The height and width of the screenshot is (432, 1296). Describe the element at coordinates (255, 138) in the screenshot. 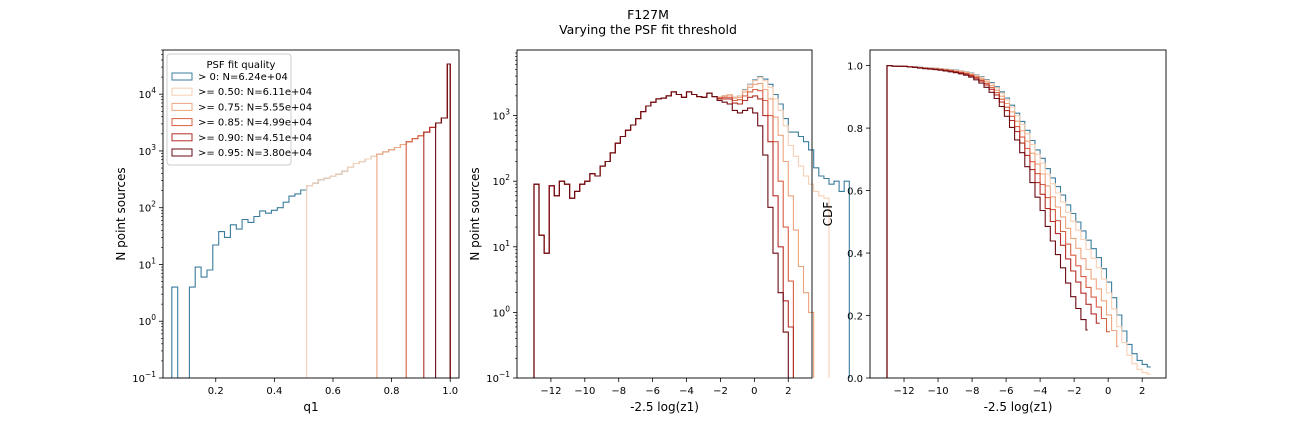

I see `legend-entry-label-4: >= 0.90: N=4.51e+04` at that location.